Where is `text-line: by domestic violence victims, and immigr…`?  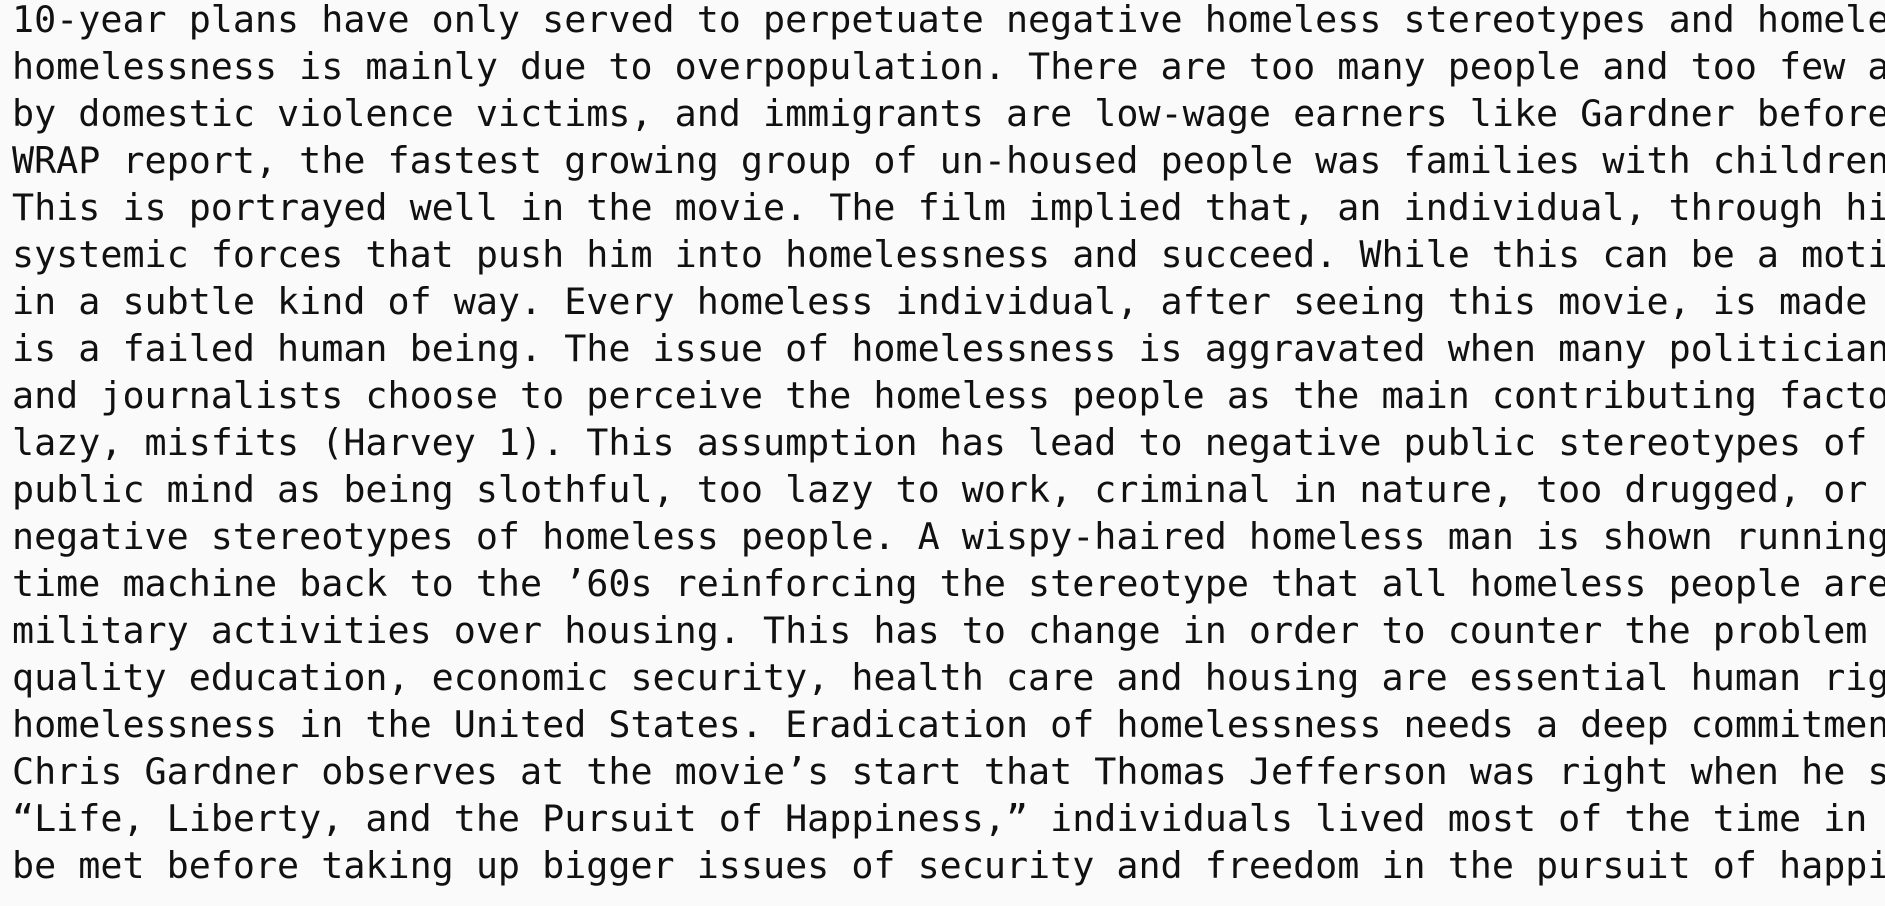 text-line: by domestic violence victims, and immigr… is located at coordinates (948, 113).